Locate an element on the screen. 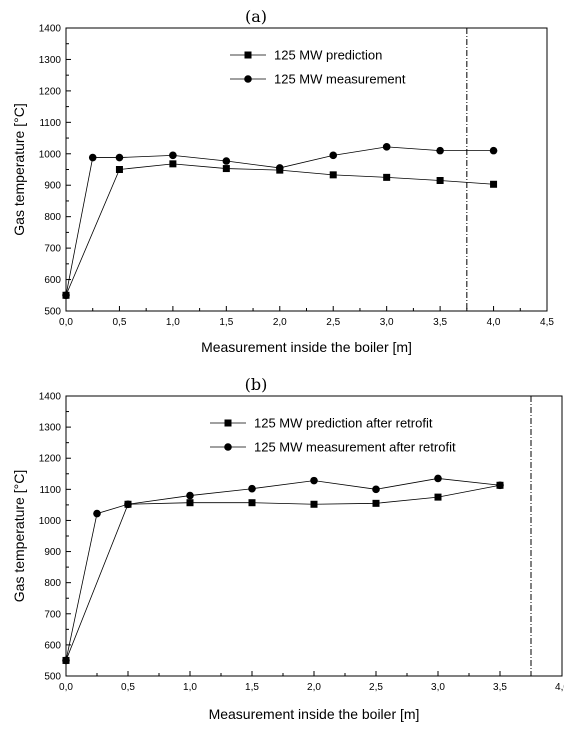 The width and height of the screenshot is (564, 731). legend-entry: 125 MW measurement after retrofit is located at coordinates (355, 447).